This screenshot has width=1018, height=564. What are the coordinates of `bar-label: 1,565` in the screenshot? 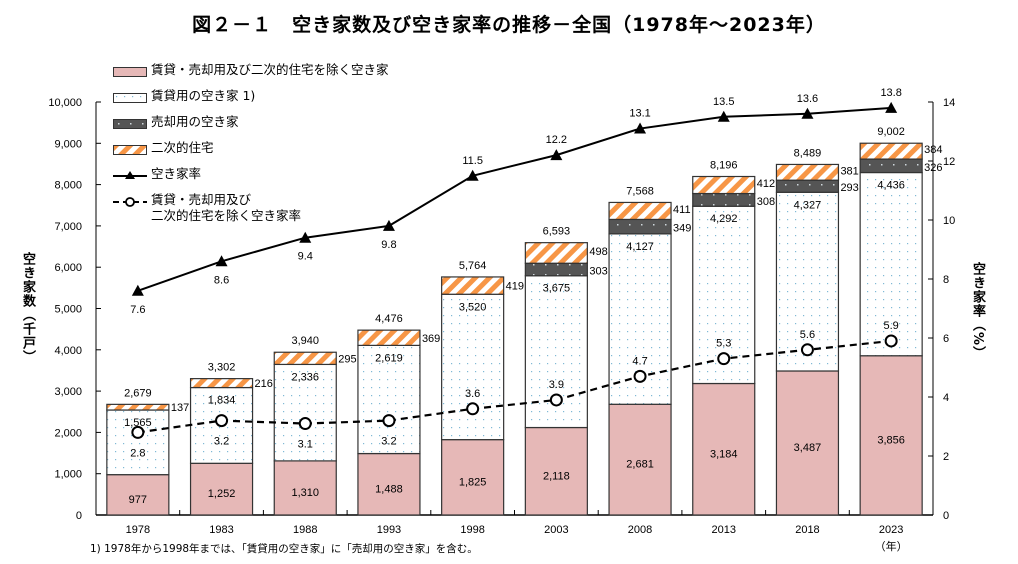 It's located at (138, 423).